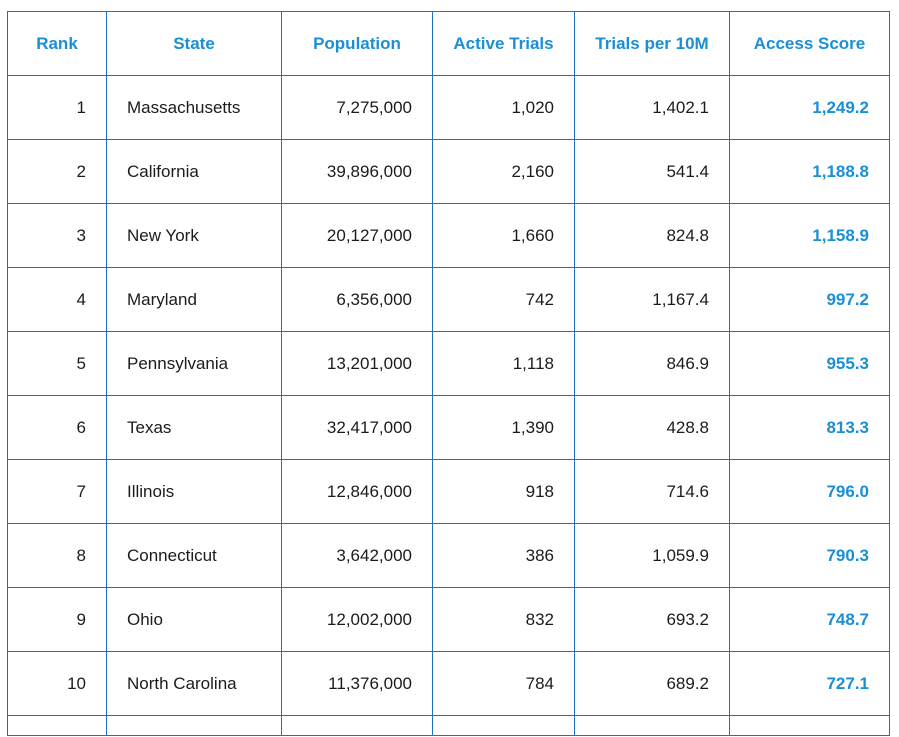  Describe the element at coordinates (357, 171) in the screenshot. I see `cell-population: 39,896,000` at that location.